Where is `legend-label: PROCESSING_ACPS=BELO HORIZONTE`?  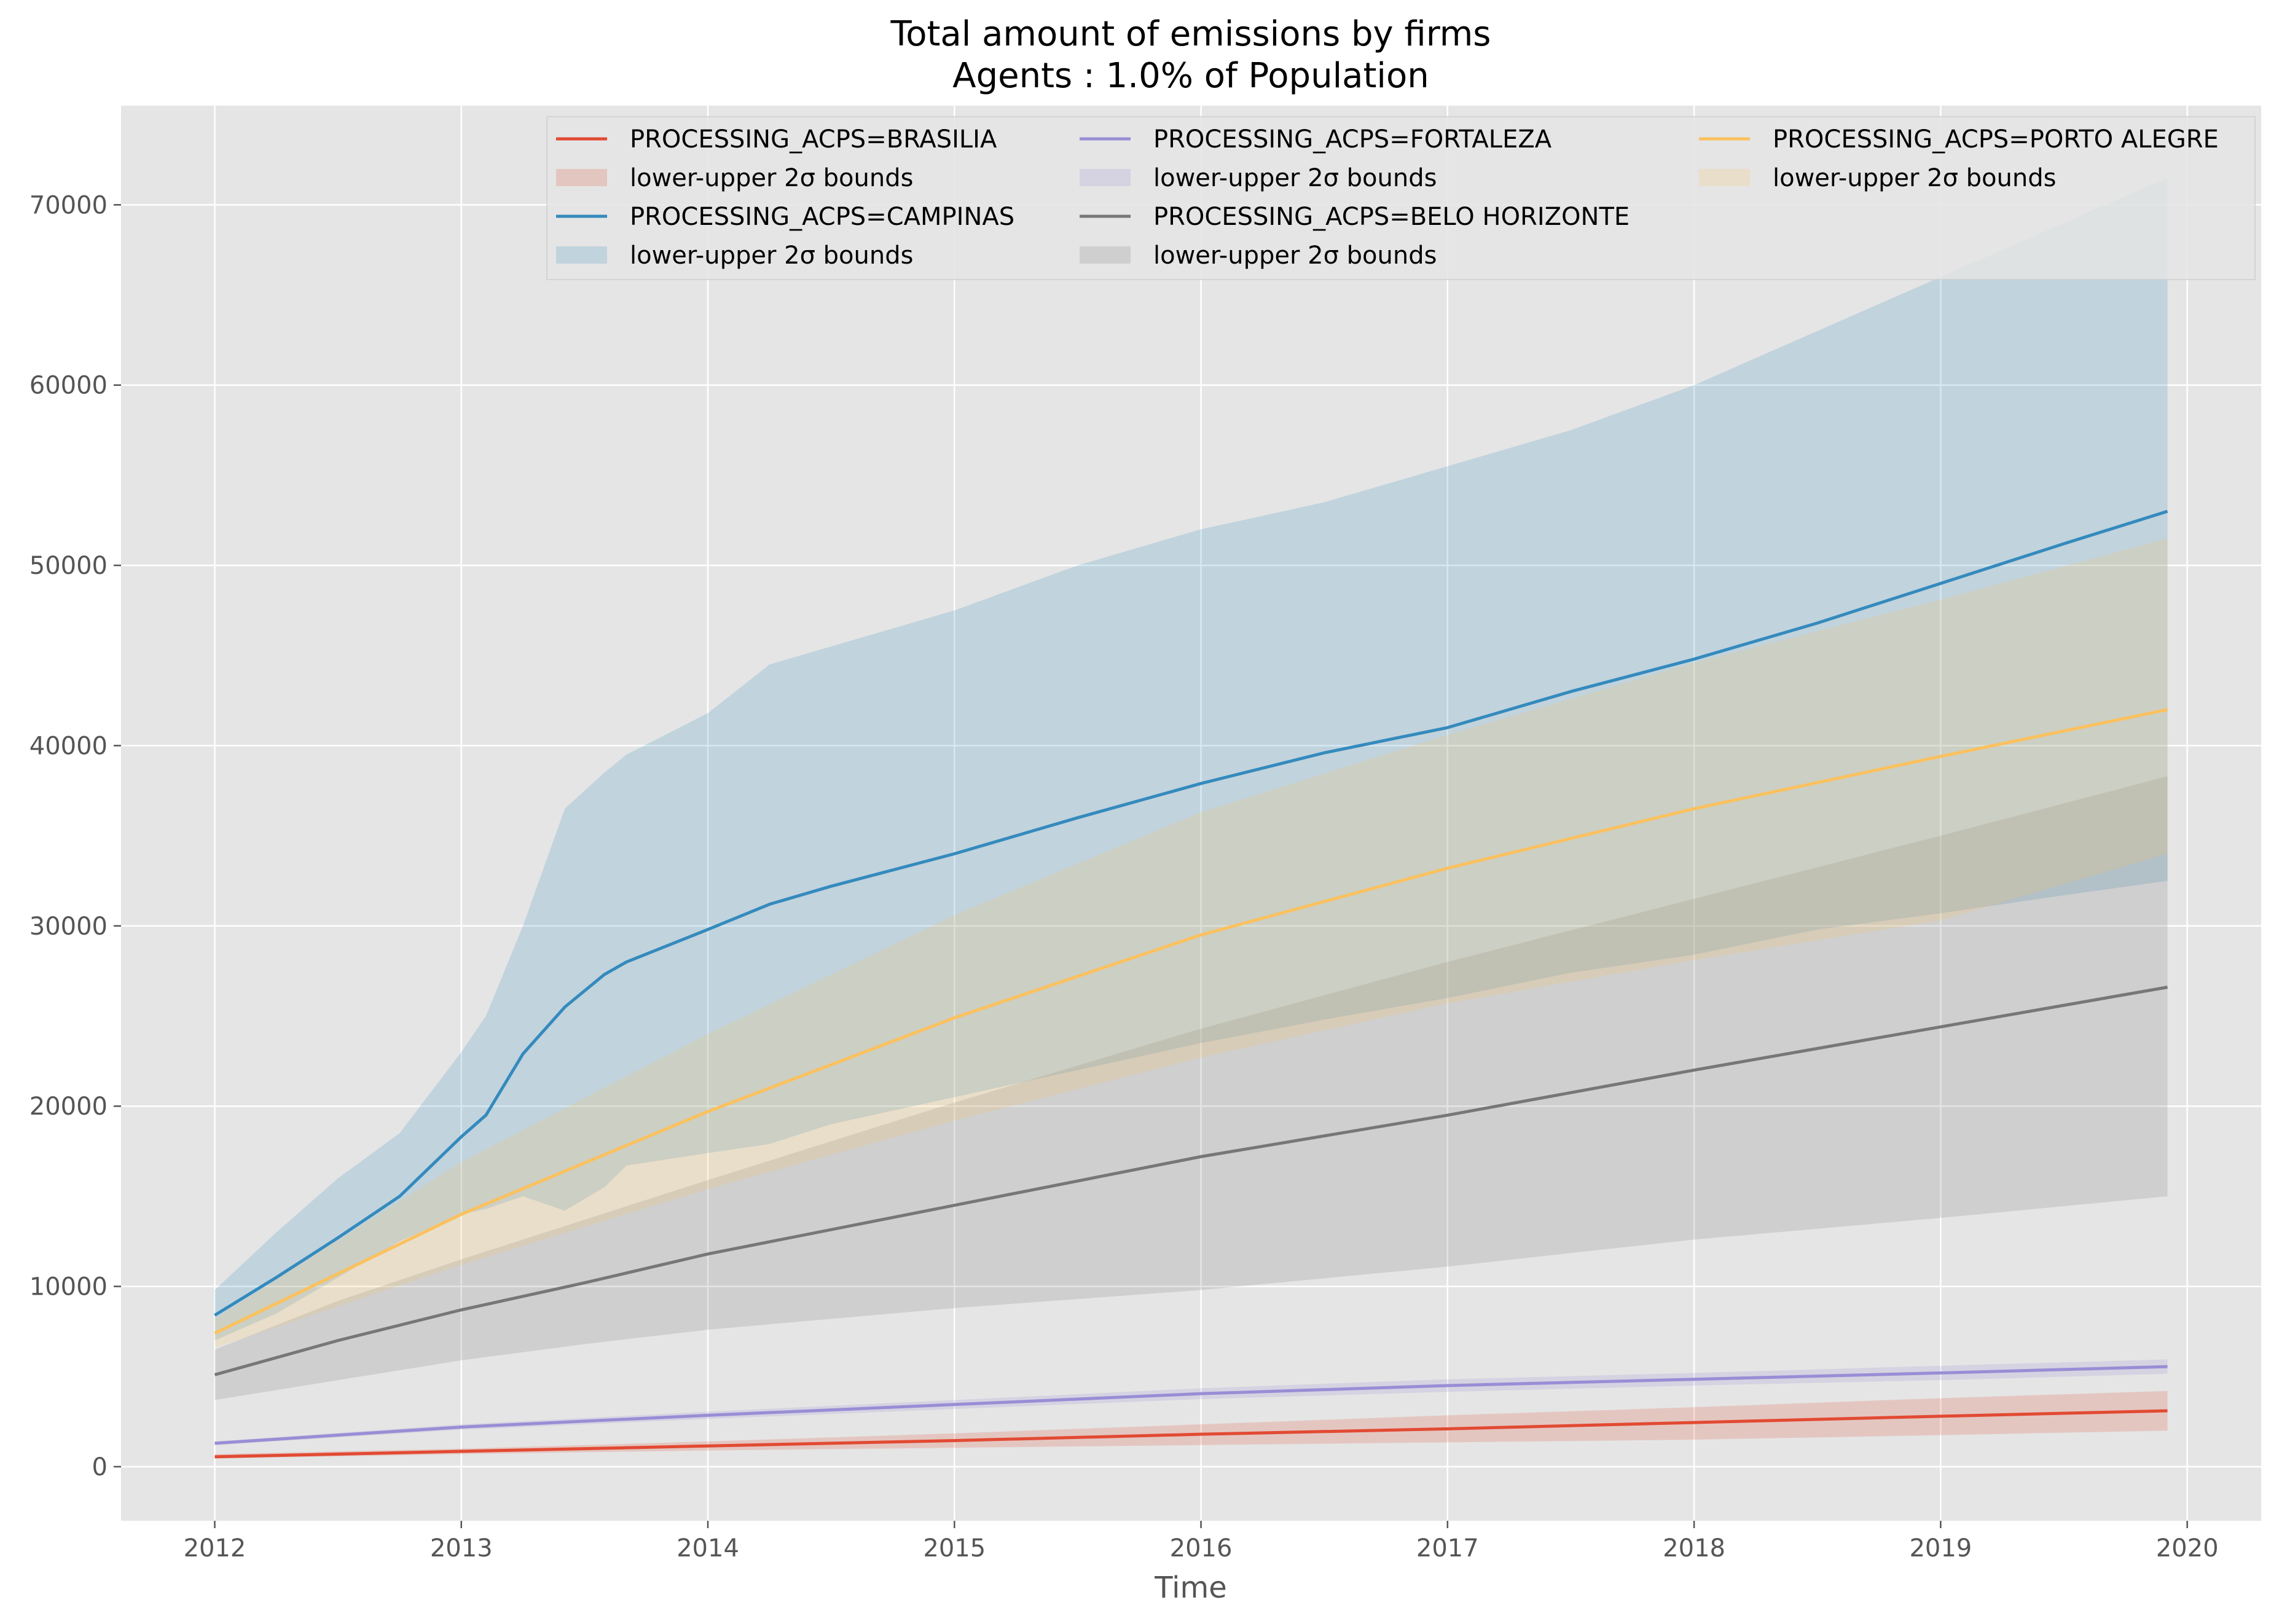
legend-label: PROCESSING_ACPS=BELO HORIZONTE is located at coordinates (1391, 217).